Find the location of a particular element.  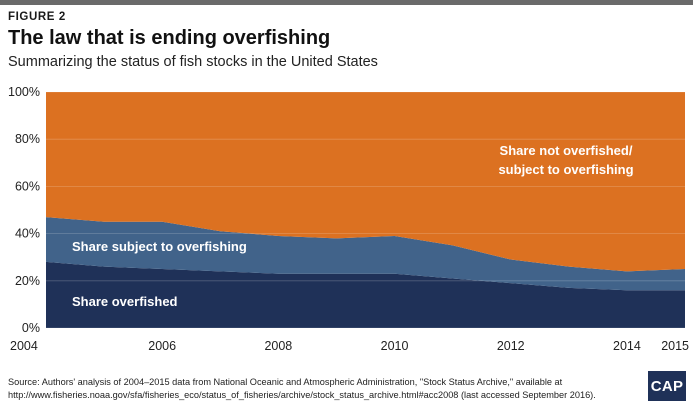

x-tick-label: 2012 is located at coordinates (511, 346).